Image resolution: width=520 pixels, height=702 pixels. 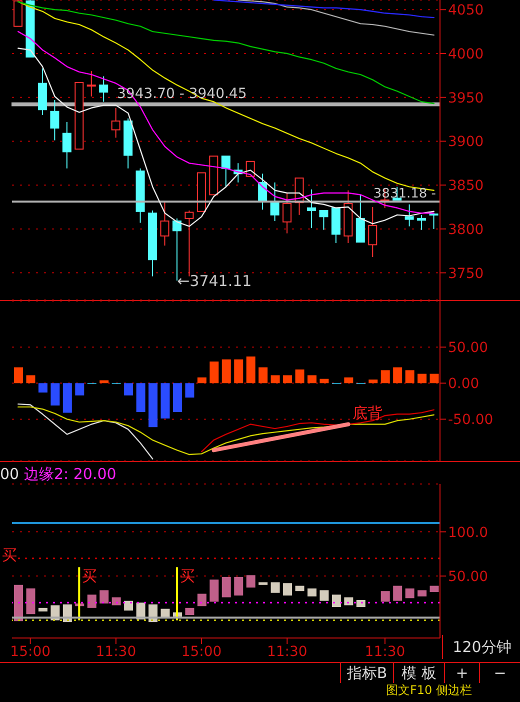 What do you see at coordinates (70, 474) in the screenshot?
I see `text: 边缘2: 20.00` at bounding box center [70, 474].